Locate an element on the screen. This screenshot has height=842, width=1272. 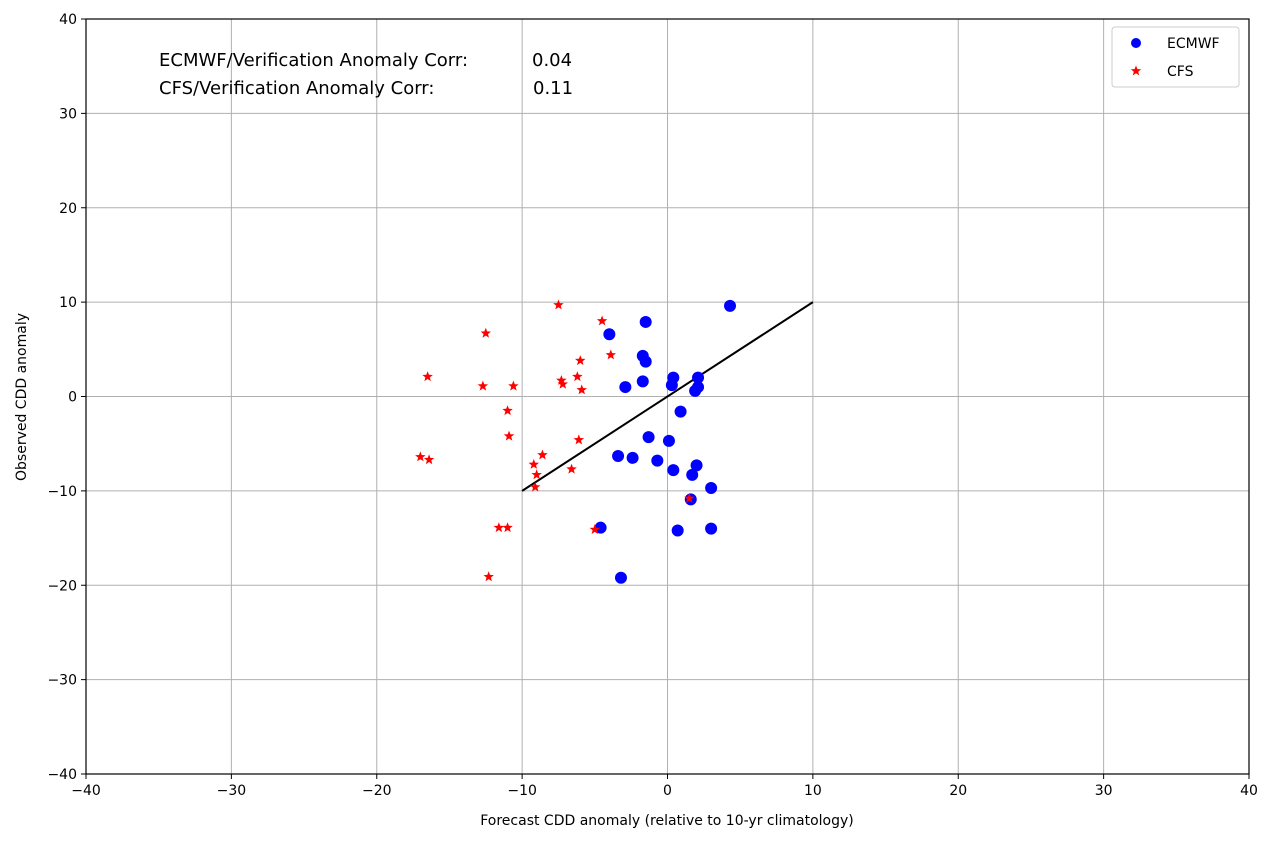
one-to-one-line is located at coordinates (667, 396).